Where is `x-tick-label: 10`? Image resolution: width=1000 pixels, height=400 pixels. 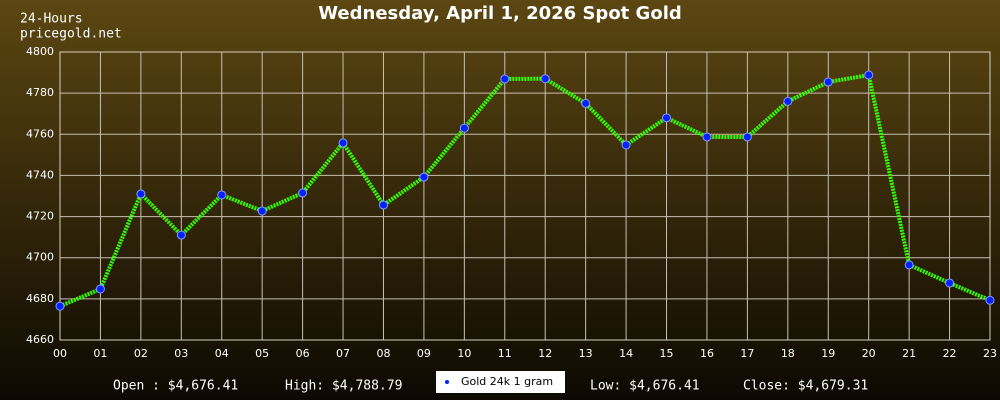
x-tick-label: 10 is located at coordinates (464, 353).